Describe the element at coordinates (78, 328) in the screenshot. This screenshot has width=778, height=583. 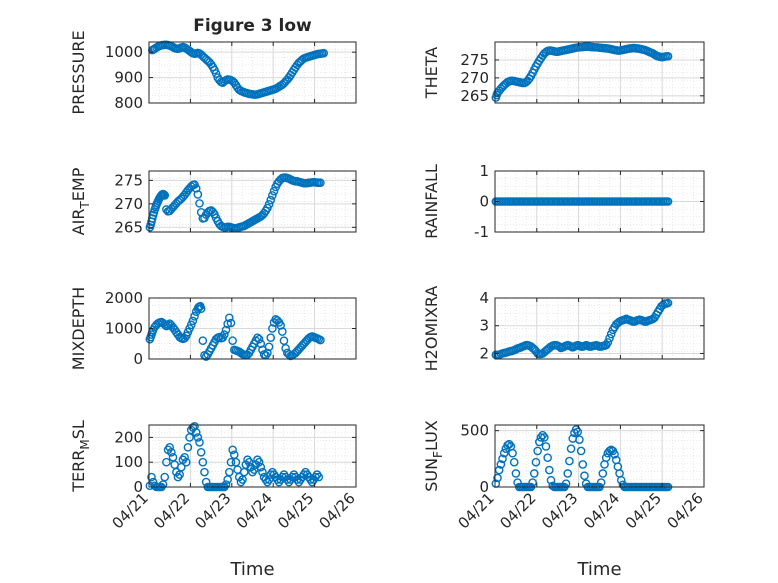
I see `y-axis-label: MIXDEPTH` at that location.